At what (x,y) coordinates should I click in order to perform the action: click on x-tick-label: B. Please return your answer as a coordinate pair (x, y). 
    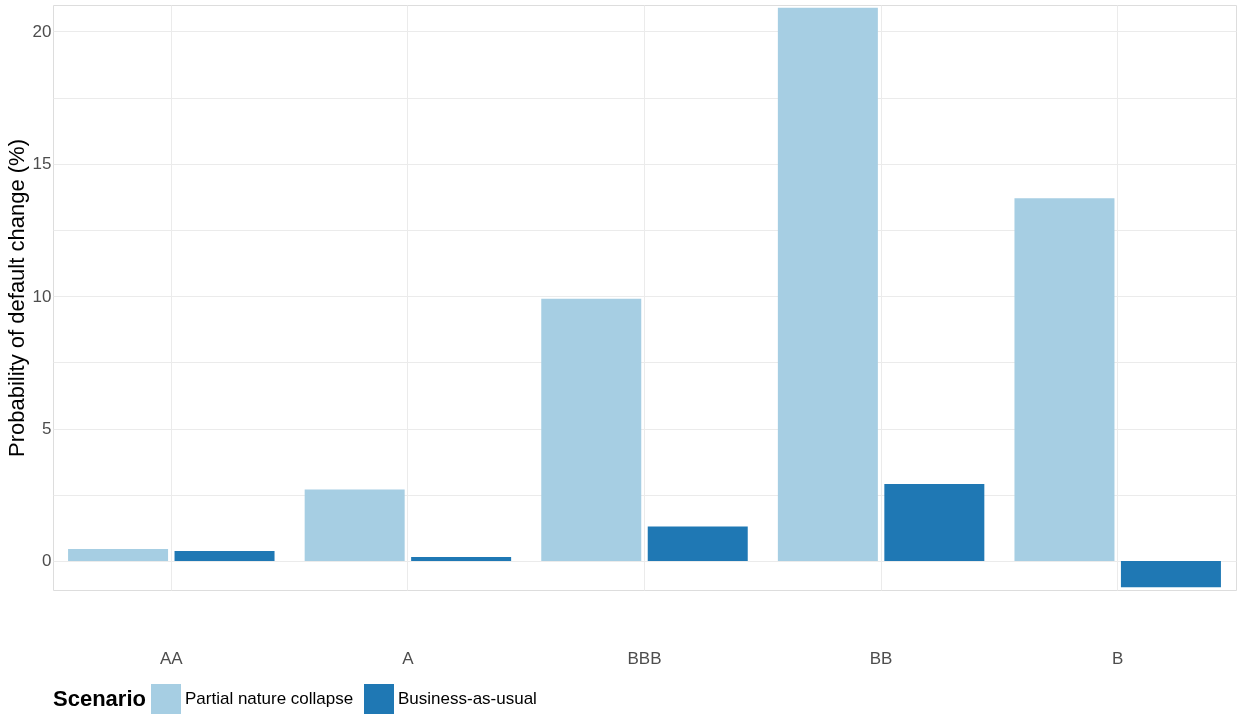
    Looking at the image, I should click on (1118, 658).